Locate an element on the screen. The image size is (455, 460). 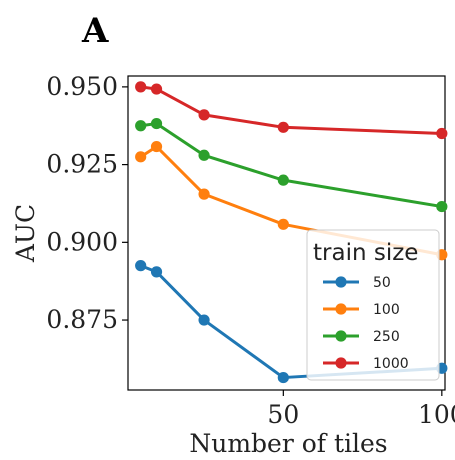
legend-label: 100 is located at coordinates (386, 310).